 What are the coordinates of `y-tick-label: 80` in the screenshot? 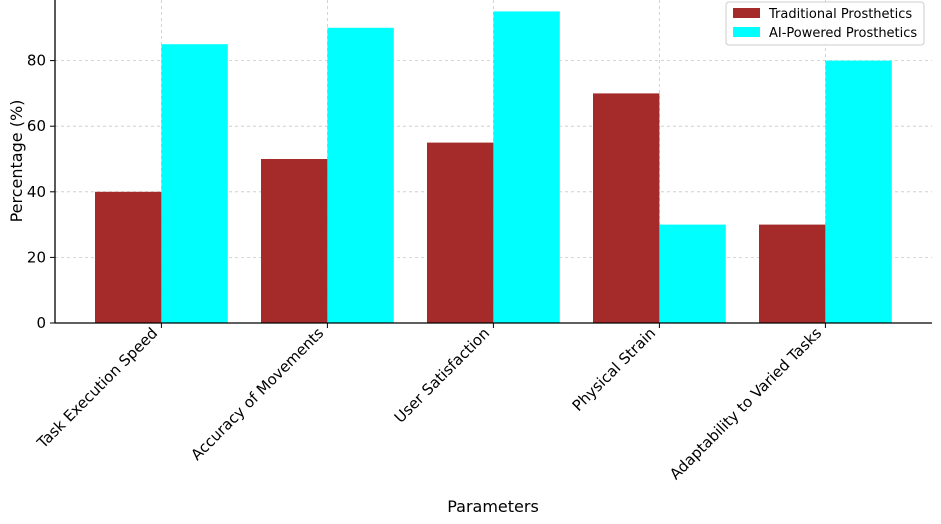 It's located at (36, 61).